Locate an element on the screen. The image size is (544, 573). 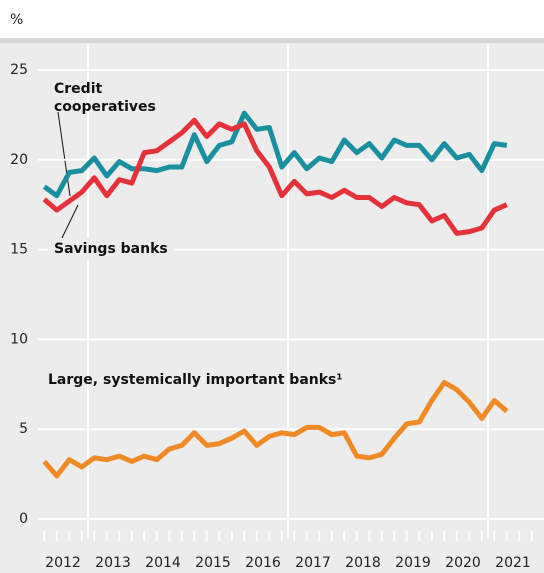
x-tick-label: 2019 is located at coordinates (413, 563).